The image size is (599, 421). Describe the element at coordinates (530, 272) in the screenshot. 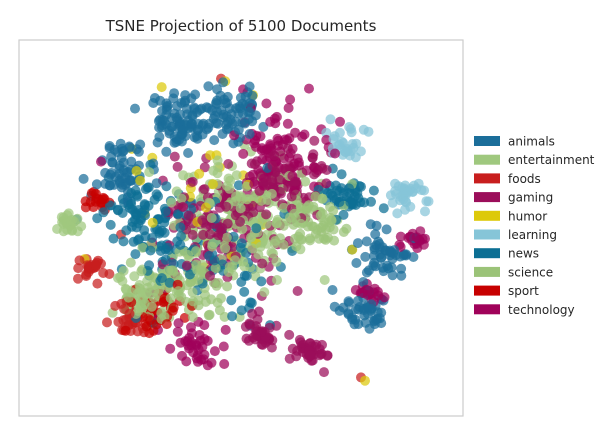

I see `legend-label-science: science` at that location.